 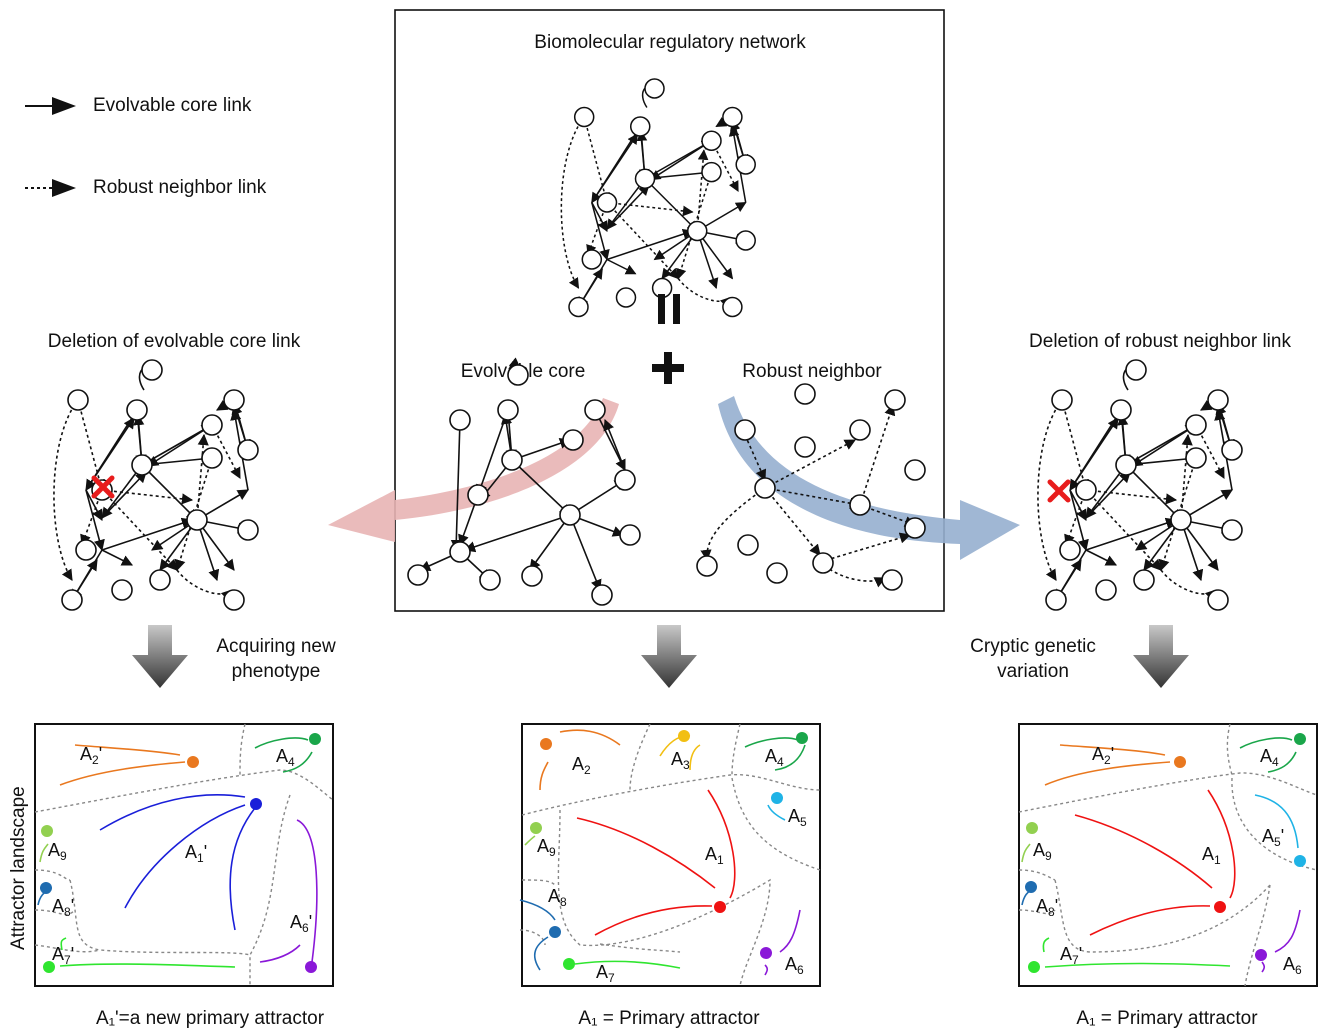 What do you see at coordinates (172, 105) in the screenshot?
I see `legend-core-label: Evolvable core link` at bounding box center [172, 105].